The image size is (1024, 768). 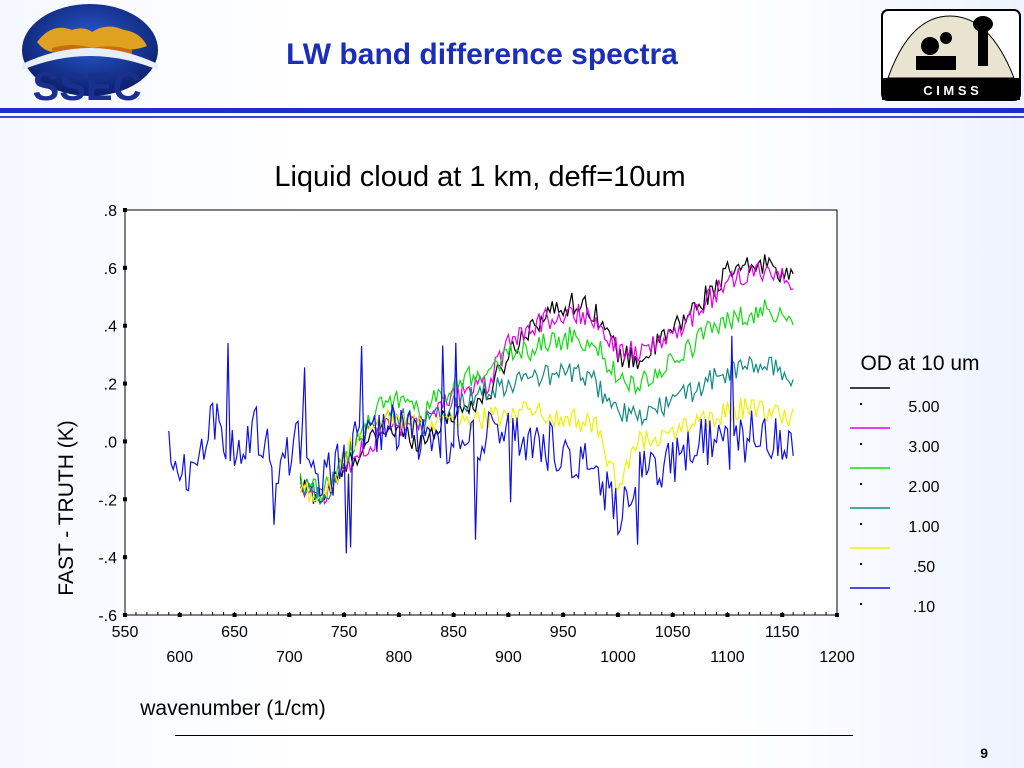 What do you see at coordinates (344, 632) in the screenshot?
I see `x-tick-label: 750` at bounding box center [344, 632].